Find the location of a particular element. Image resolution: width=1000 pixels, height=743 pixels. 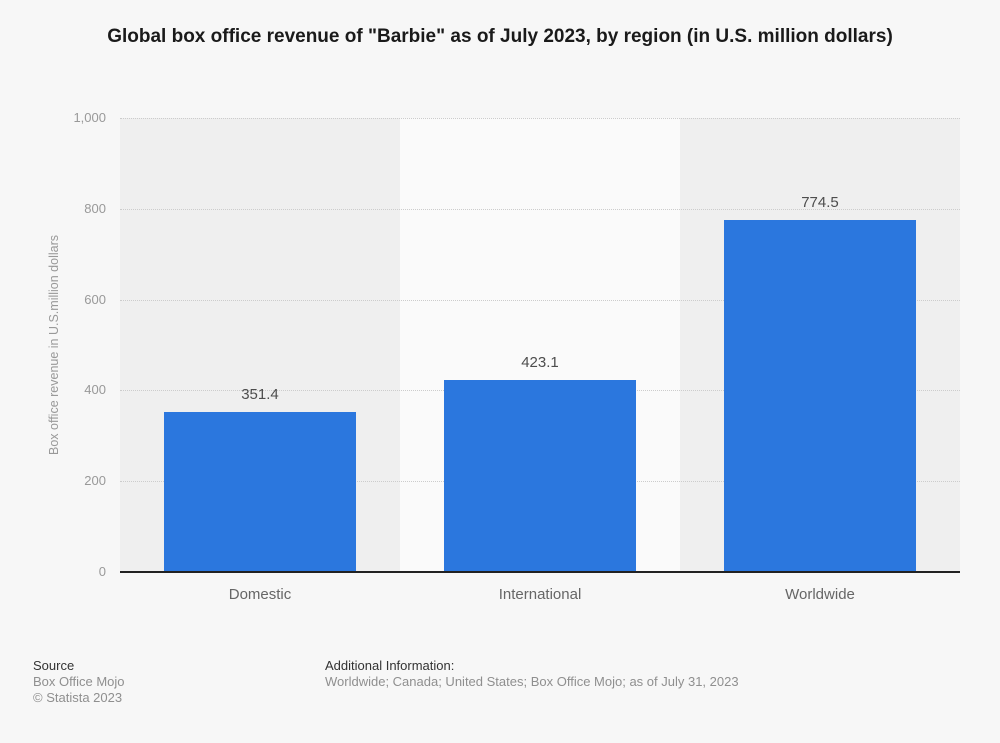

y-tick-label-0: 0 is located at coordinates (102, 571).